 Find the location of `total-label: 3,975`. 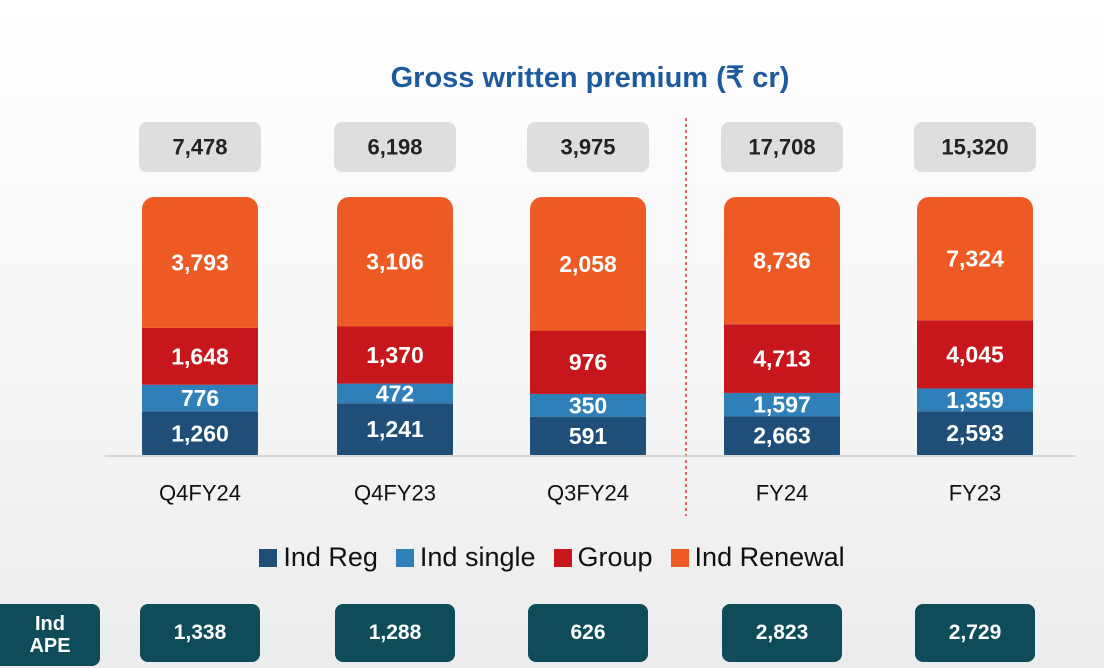

total-label: 3,975 is located at coordinates (587, 147).